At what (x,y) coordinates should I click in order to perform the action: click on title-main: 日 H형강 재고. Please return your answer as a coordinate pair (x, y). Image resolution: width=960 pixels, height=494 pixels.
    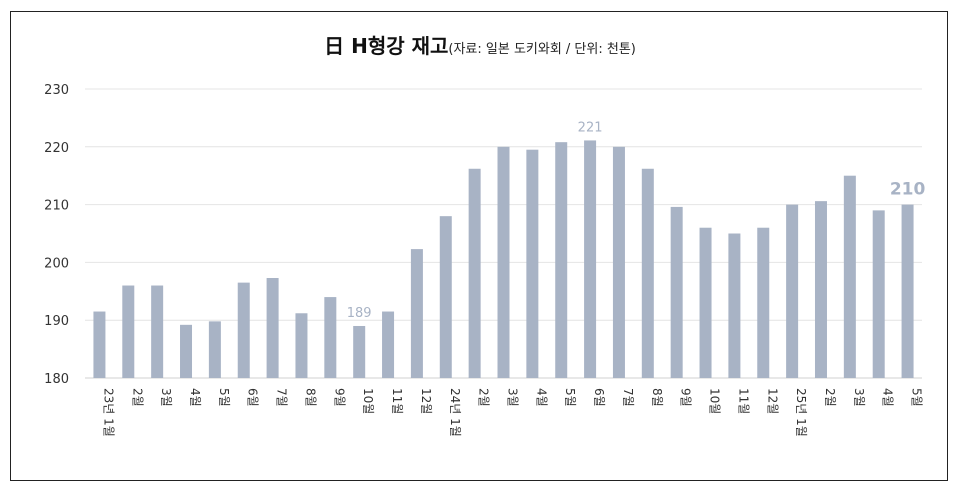
    Looking at the image, I should click on (386, 46).